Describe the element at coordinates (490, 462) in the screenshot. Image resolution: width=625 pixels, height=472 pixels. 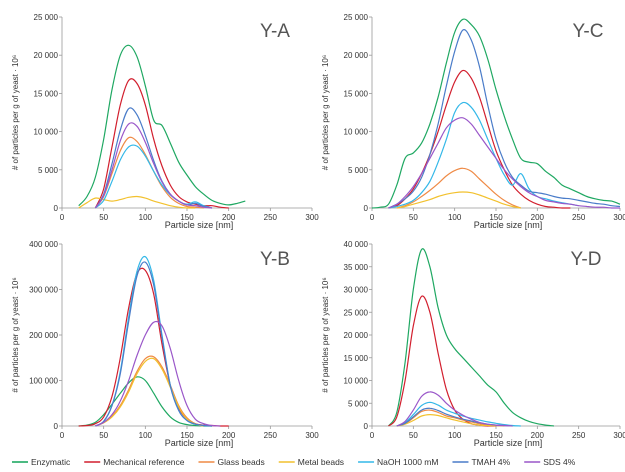
I see `legend-label: TMAH 4%` at that location.